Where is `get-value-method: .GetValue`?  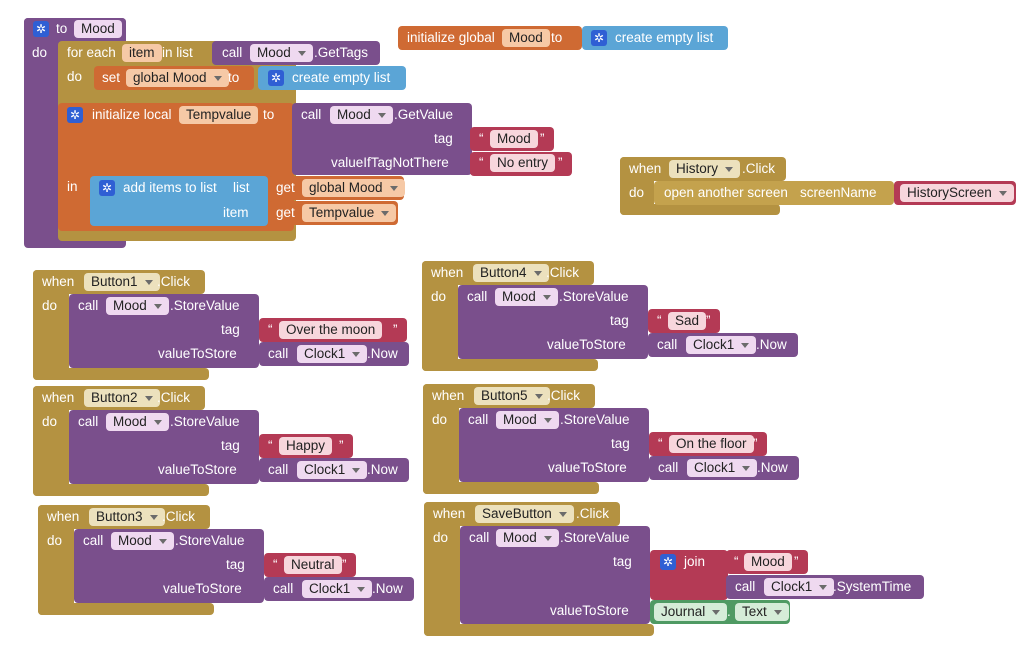
get-value-method: .GetValue is located at coordinates (424, 114).